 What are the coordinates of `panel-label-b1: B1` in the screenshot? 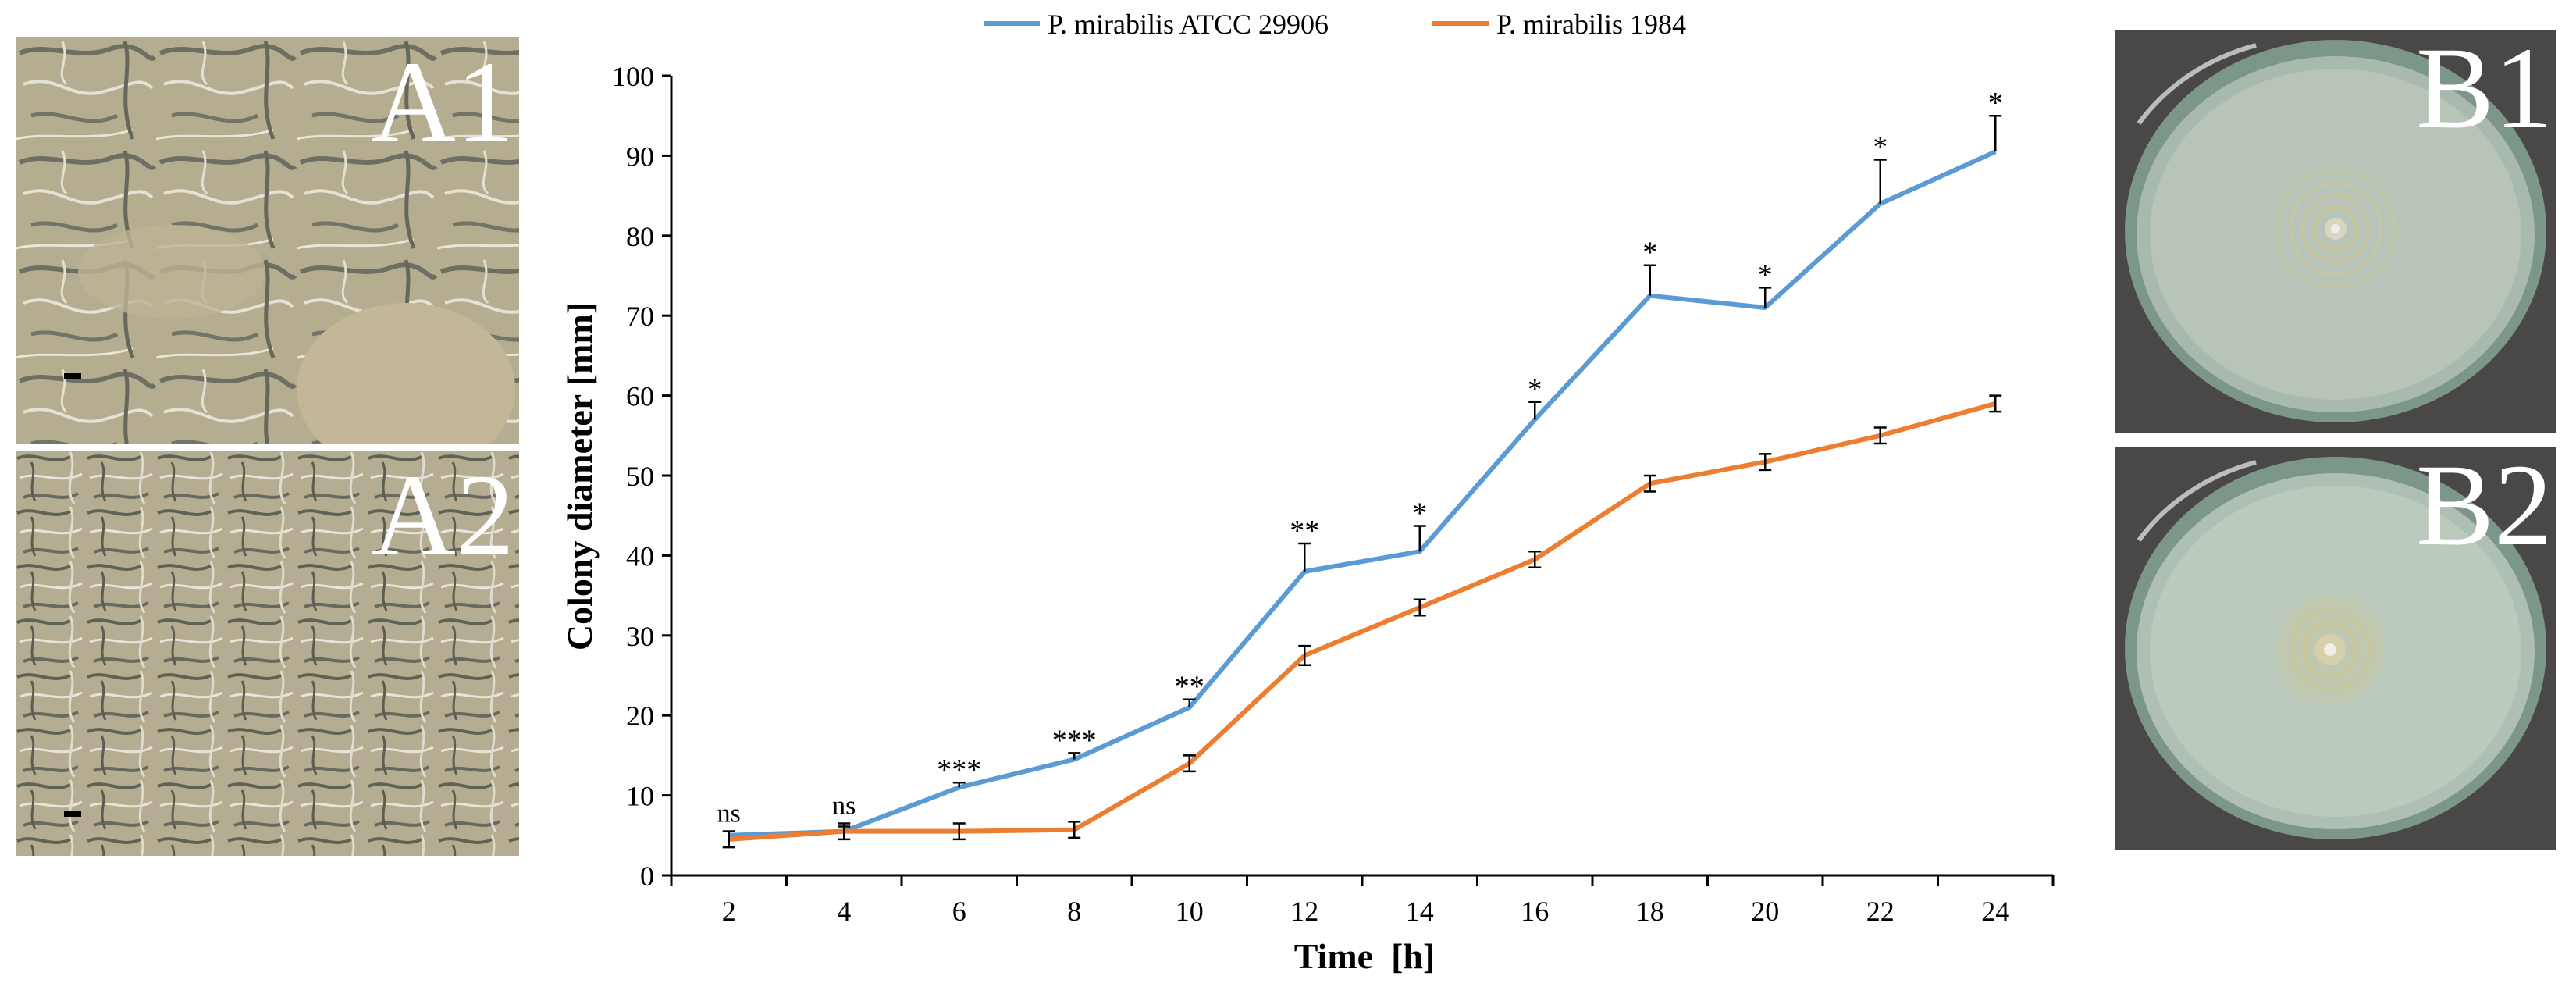 It's located at (2484, 92).